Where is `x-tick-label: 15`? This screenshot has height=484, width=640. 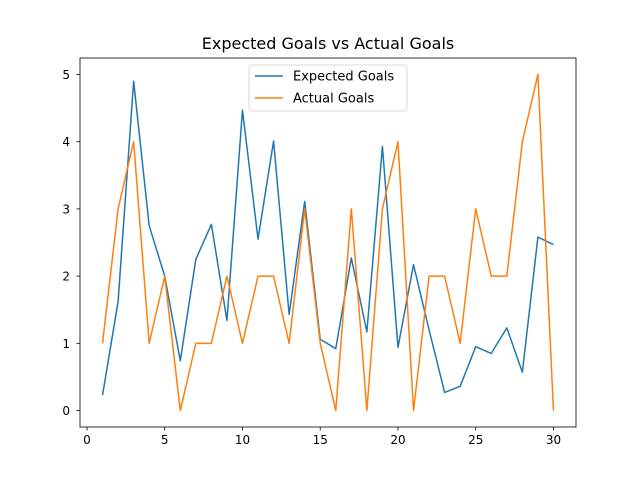
x-tick-label: 15 is located at coordinates (320, 440).